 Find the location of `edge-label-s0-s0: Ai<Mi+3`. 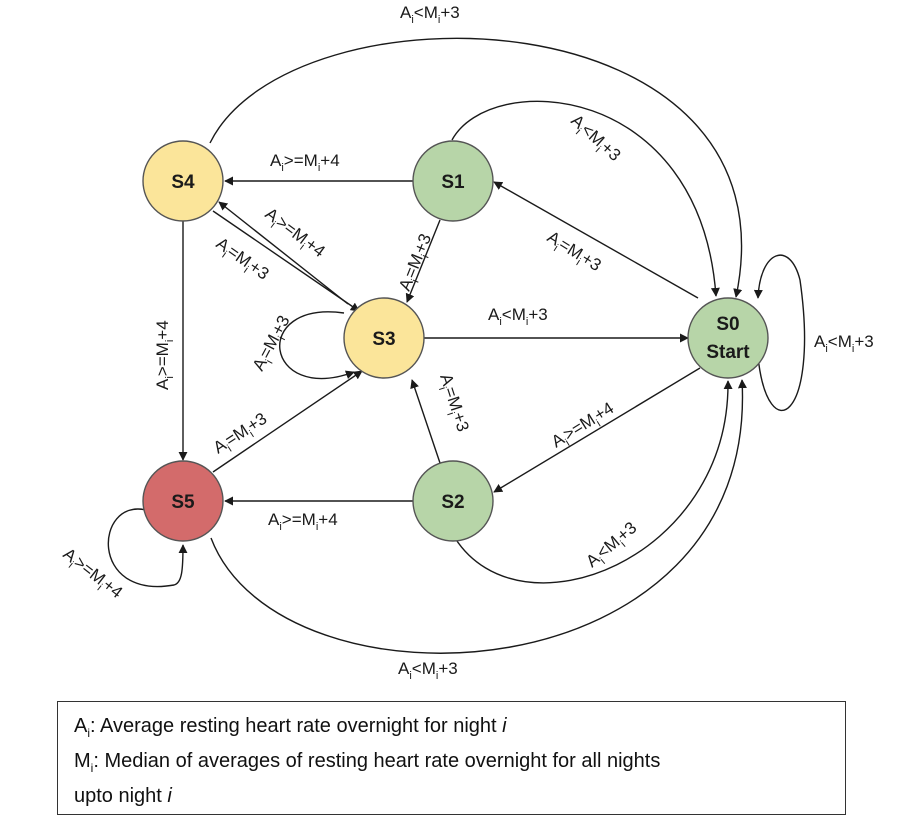

edge-label-s0-s0: Ai<Mi+3 is located at coordinates (844, 343).